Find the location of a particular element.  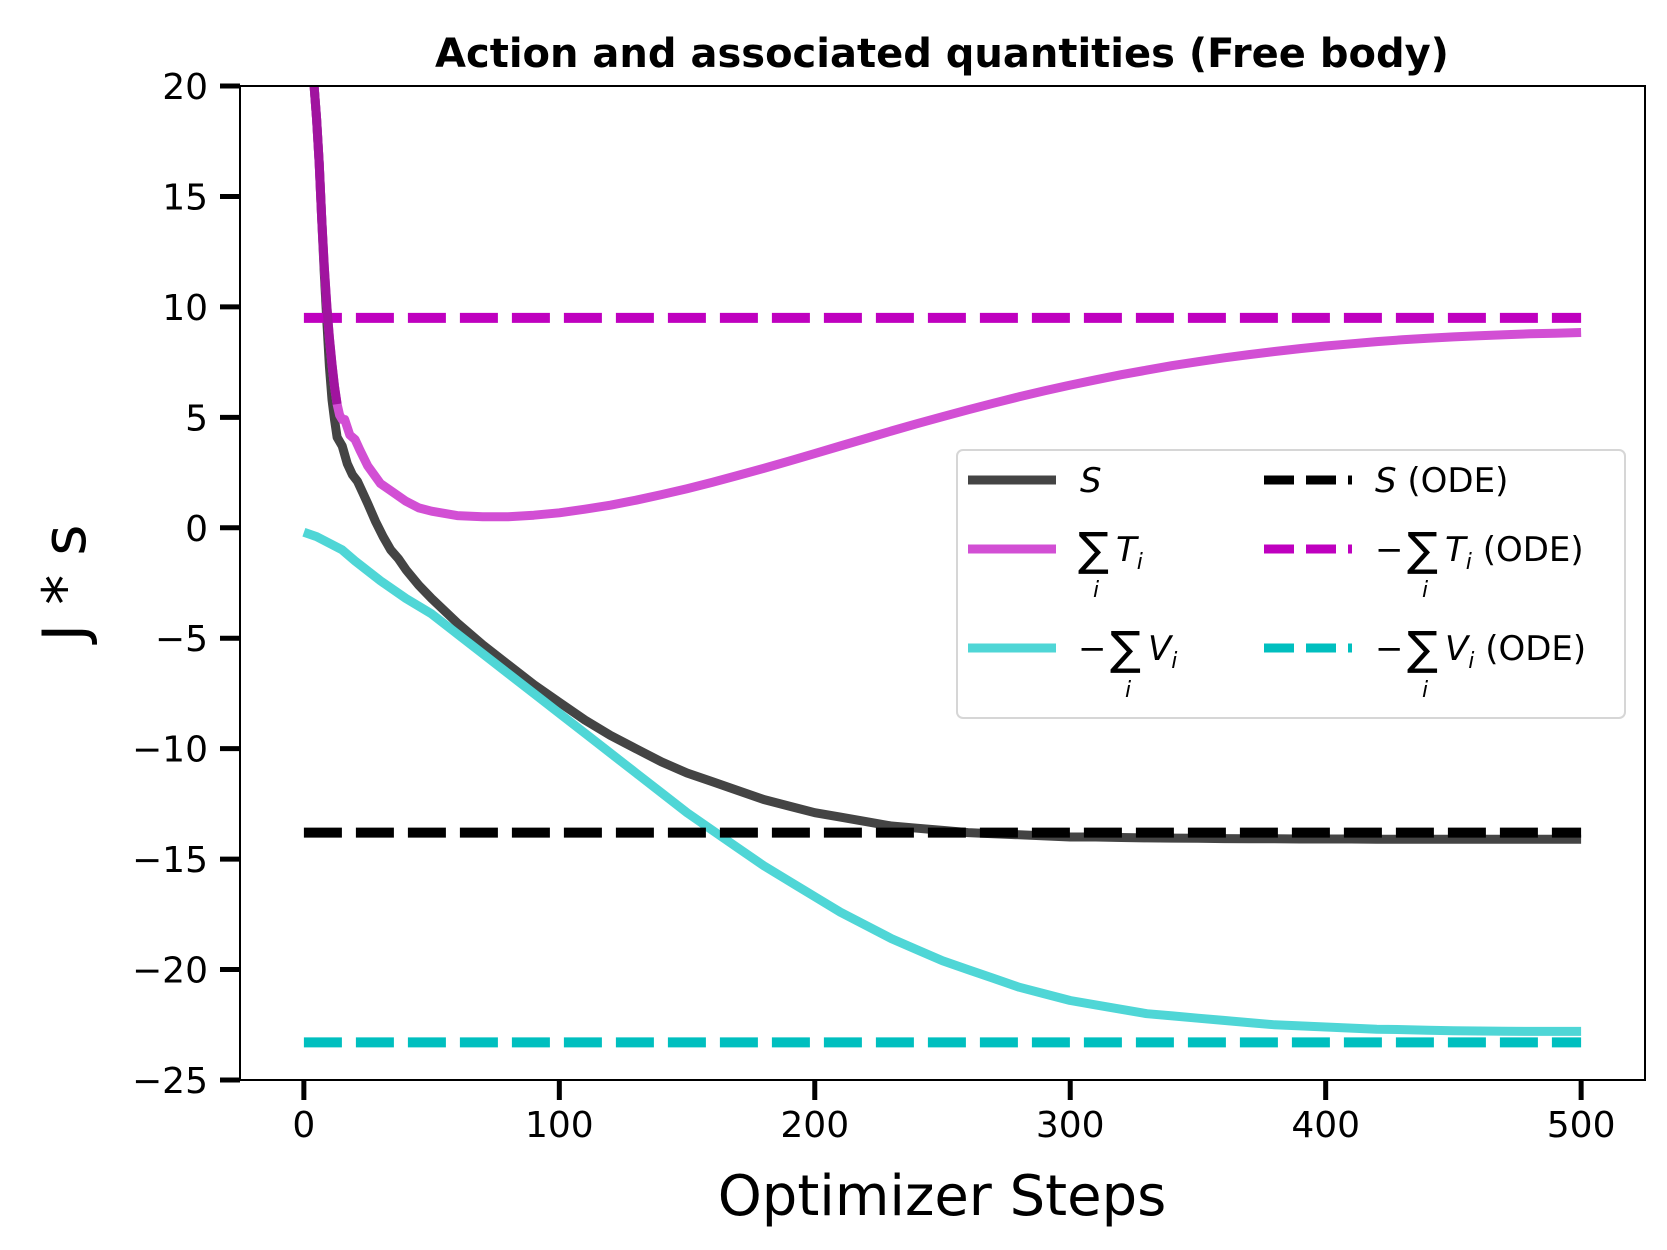

y-tick-label: 5 is located at coordinates (196, 418).